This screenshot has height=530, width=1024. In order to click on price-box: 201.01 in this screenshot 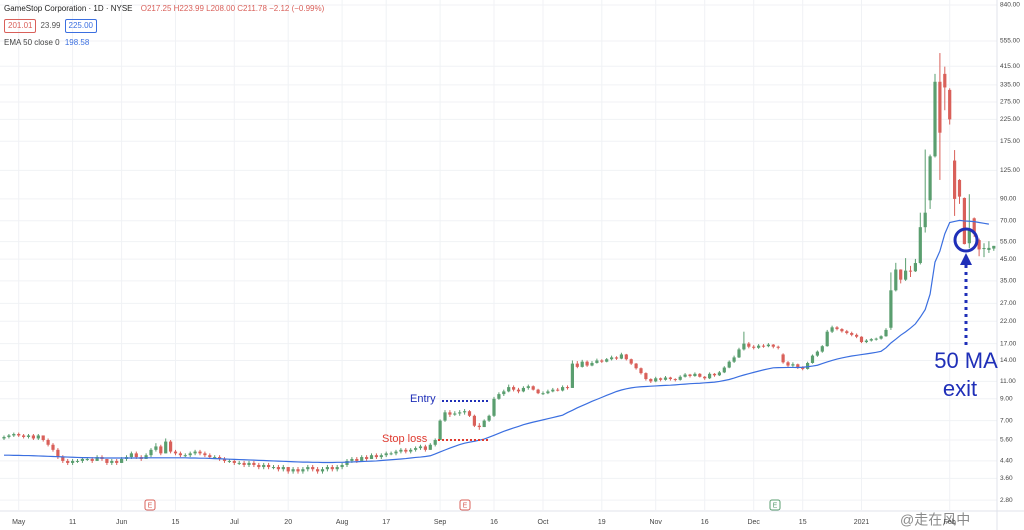, I will do `click(20, 26)`.